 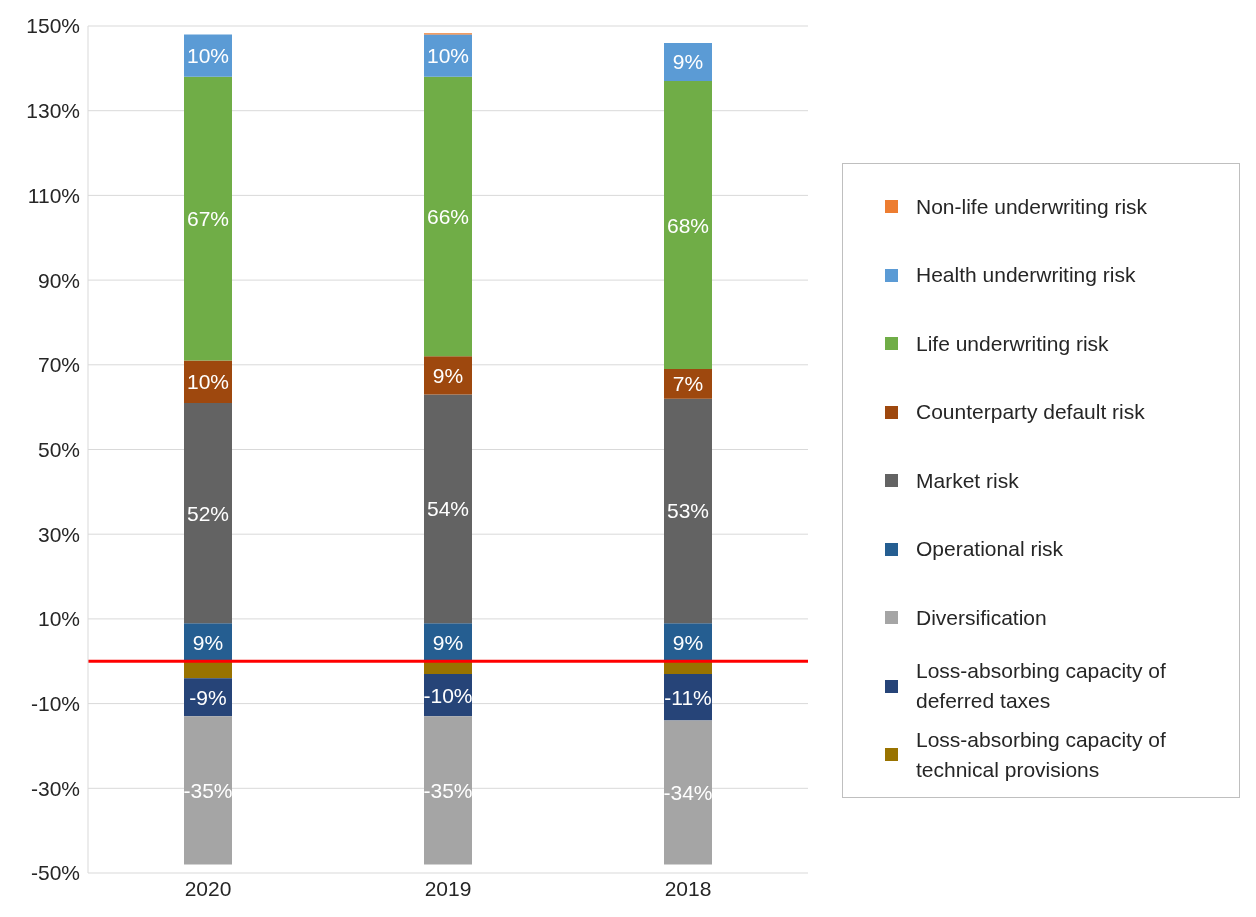 What do you see at coordinates (208, 697) in the screenshot?
I see `data-label: -9%` at bounding box center [208, 697].